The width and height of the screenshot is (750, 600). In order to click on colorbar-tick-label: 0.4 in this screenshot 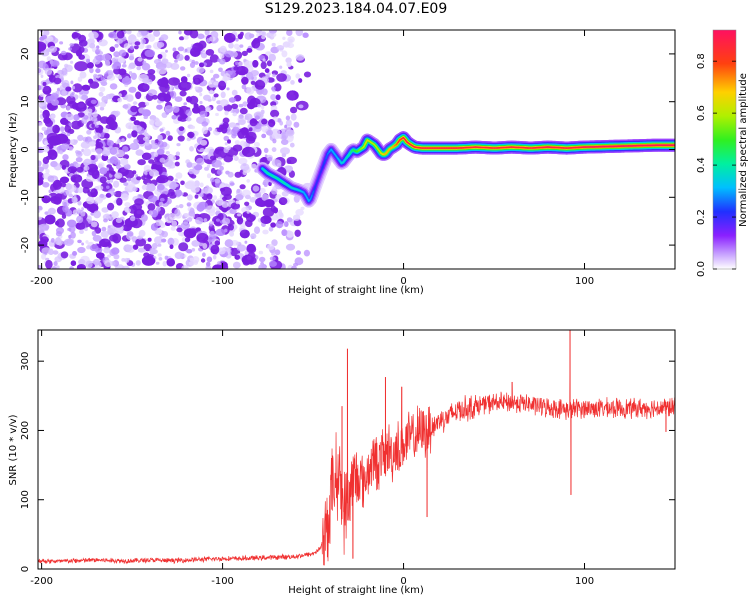, I will do `click(701, 165)`.